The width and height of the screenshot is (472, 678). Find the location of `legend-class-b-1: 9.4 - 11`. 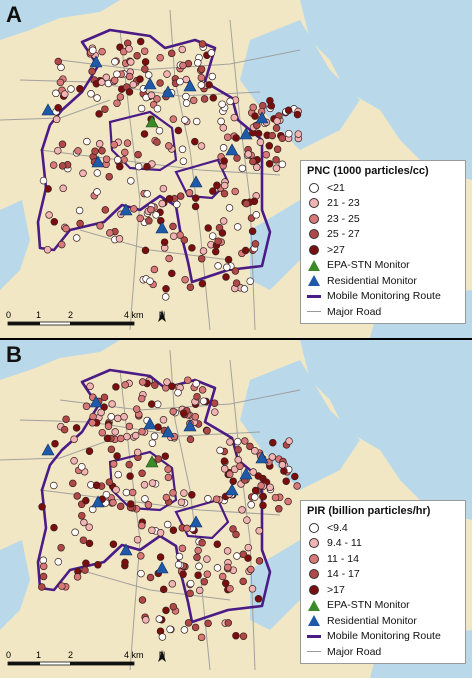

legend-class-b-1: 9.4 - 11 is located at coordinates (383, 544).